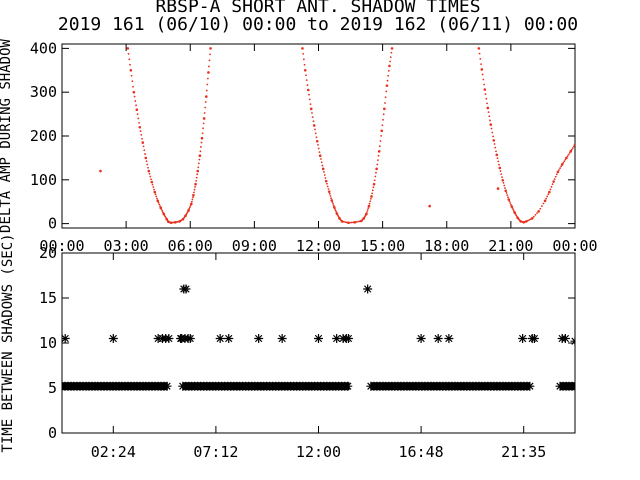 This screenshot has height=480, width=640. Describe the element at coordinates (48, 298) in the screenshot. I see `bottom-y-tick-label: 15` at that location.